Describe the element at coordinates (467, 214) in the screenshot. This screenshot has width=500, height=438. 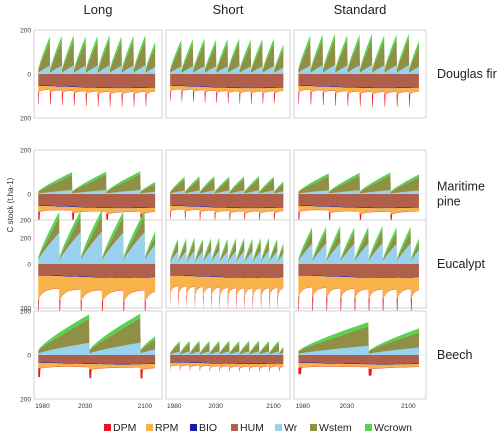
I see `row-headers: Douglas fir Maritime pine Eucalypt Beech` at that location.